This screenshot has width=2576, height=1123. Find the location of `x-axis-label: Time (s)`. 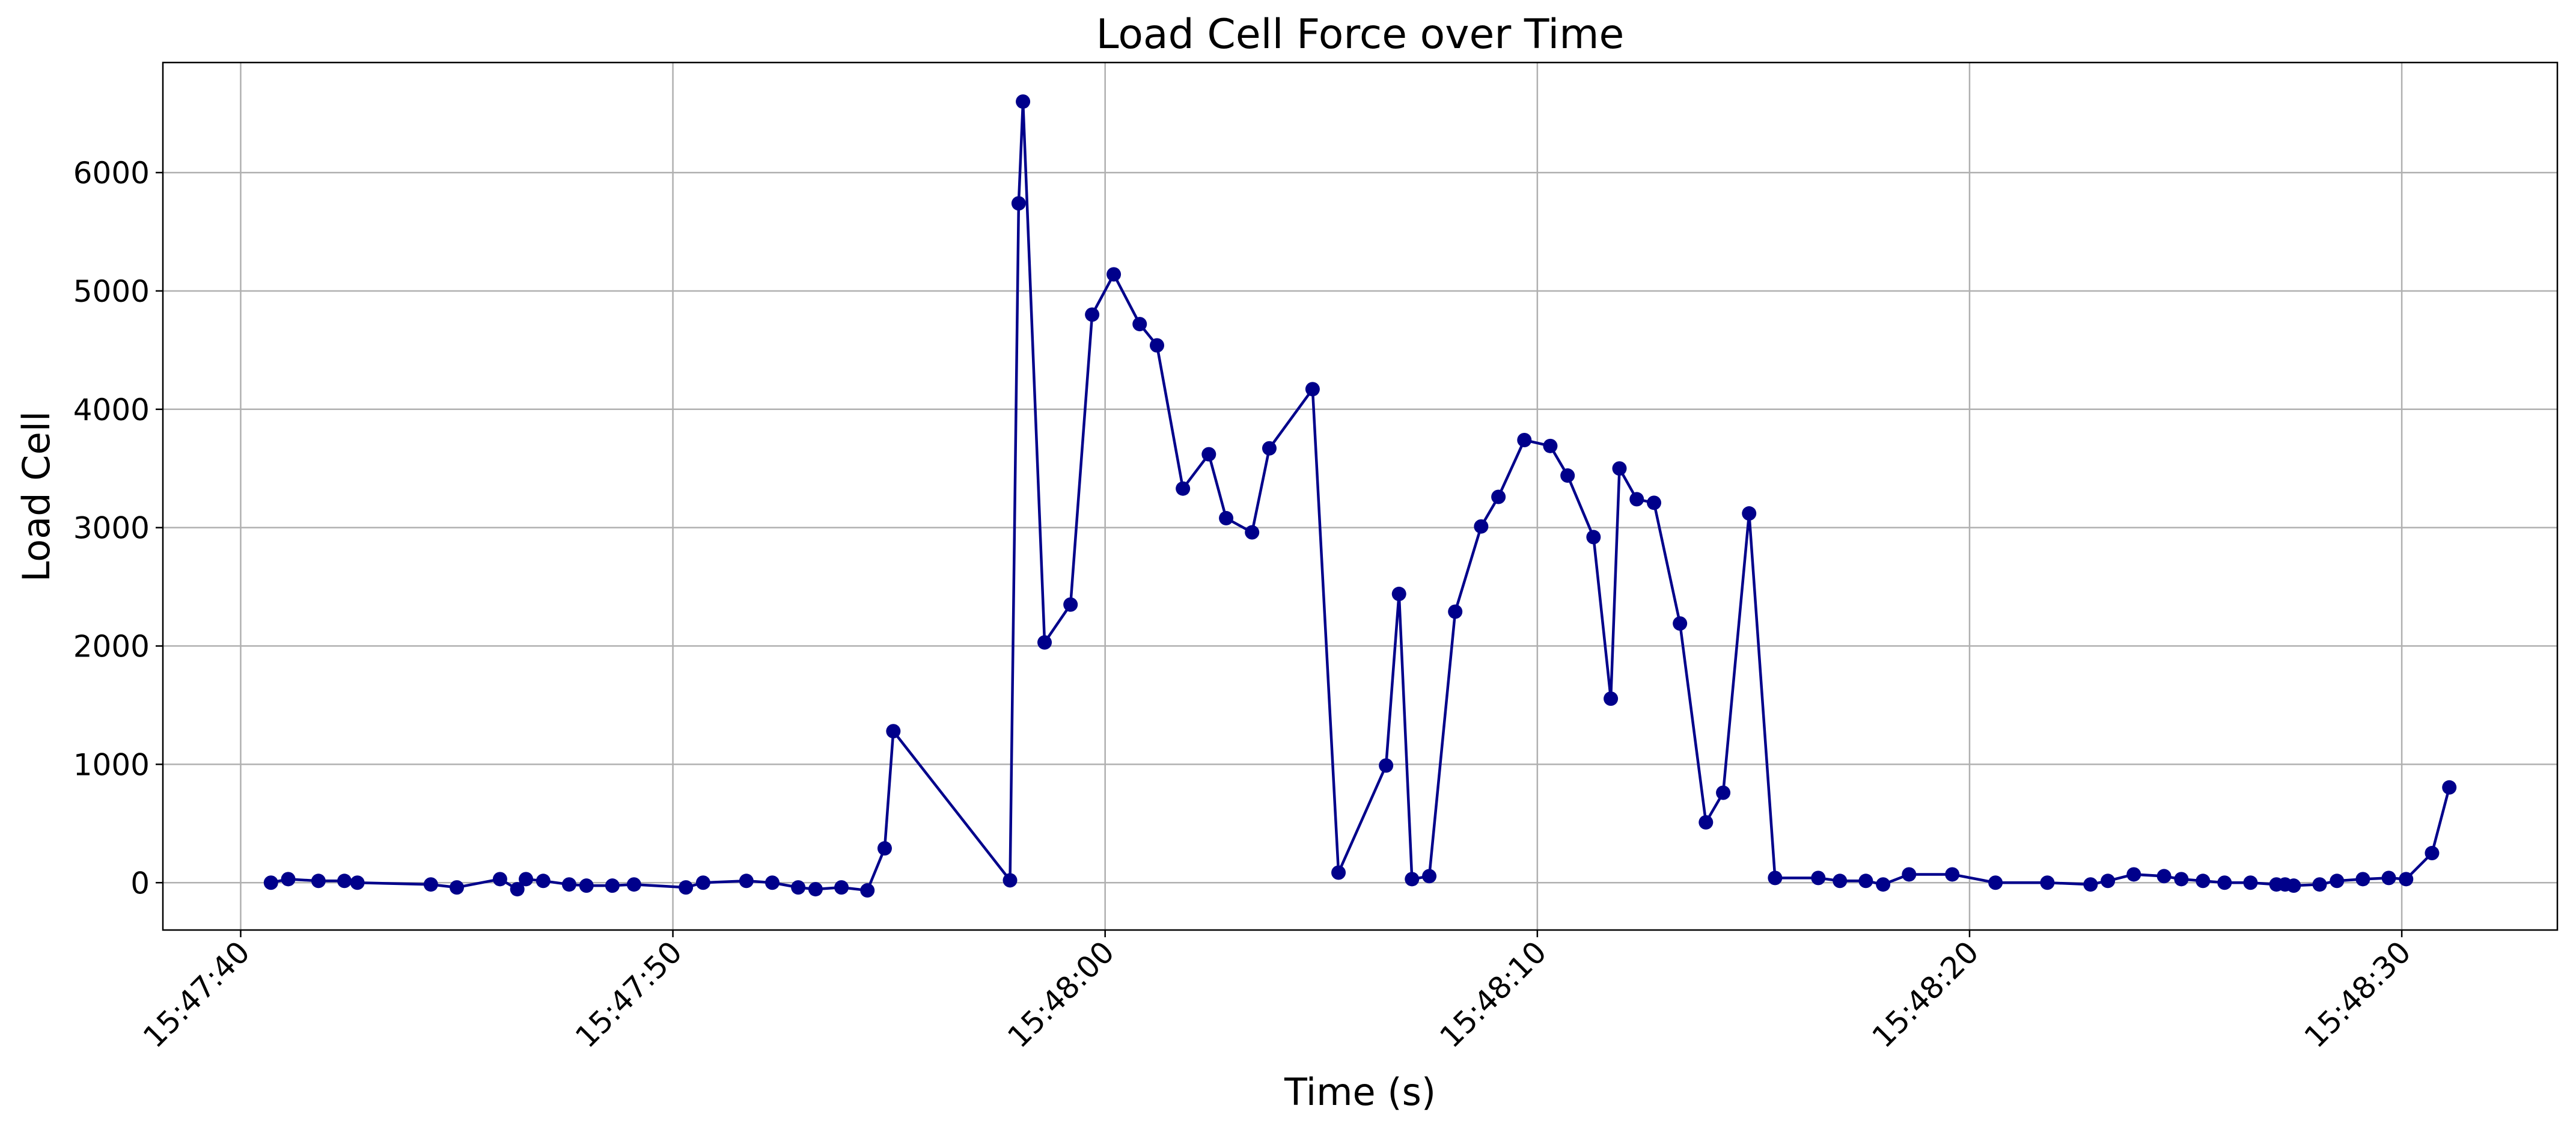

x-axis-label: Time (s) is located at coordinates (1360, 1092).